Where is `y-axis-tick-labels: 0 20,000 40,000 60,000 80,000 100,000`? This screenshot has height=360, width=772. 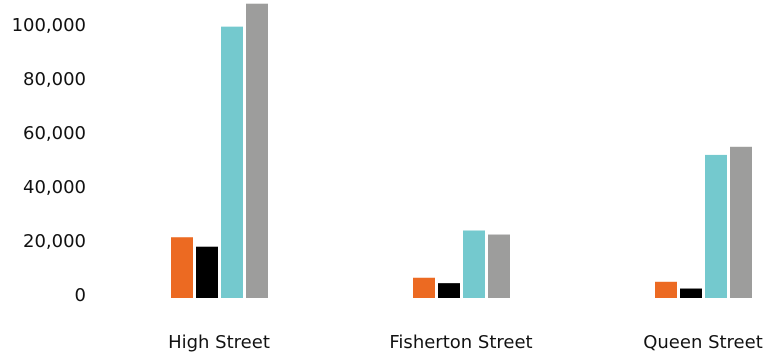
y-axis-tick-labels: 0 20,000 40,000 60,000 80,000 100,000 is located at coordinates (49, 160).